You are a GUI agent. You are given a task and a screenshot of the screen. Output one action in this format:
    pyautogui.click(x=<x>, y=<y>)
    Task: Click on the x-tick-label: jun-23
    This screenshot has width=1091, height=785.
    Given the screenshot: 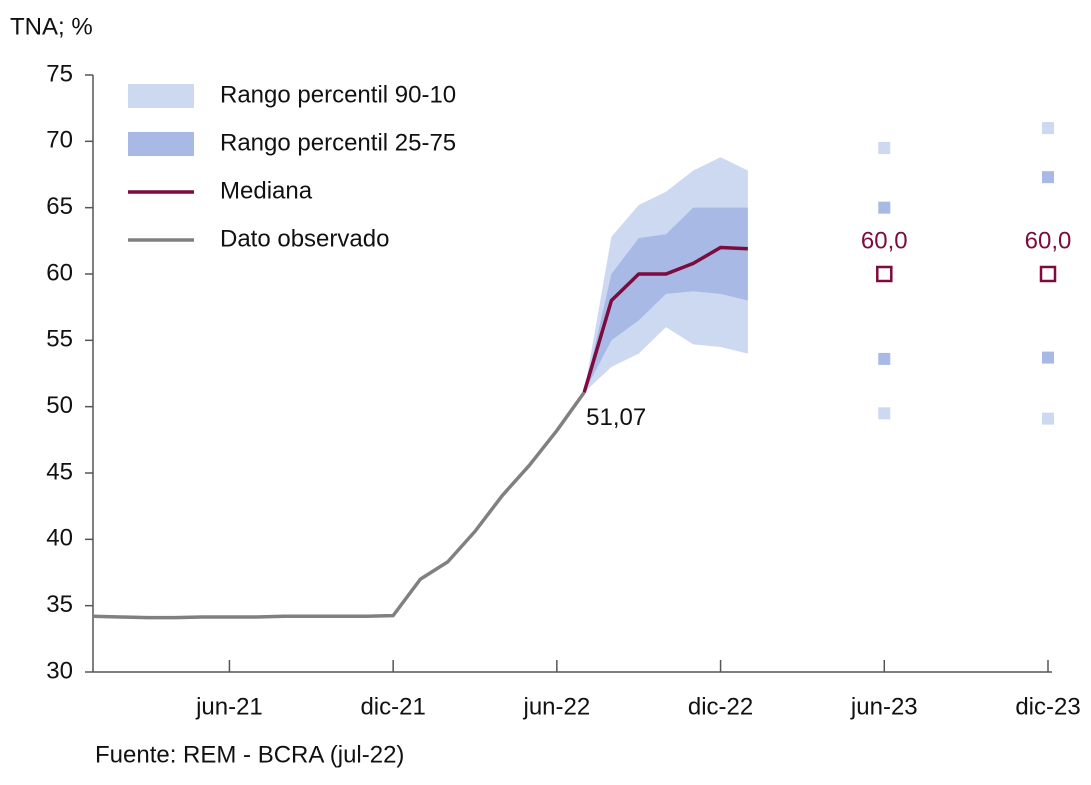 What is the action you would take?
    pyautogui.click(x=884, y=706)
    